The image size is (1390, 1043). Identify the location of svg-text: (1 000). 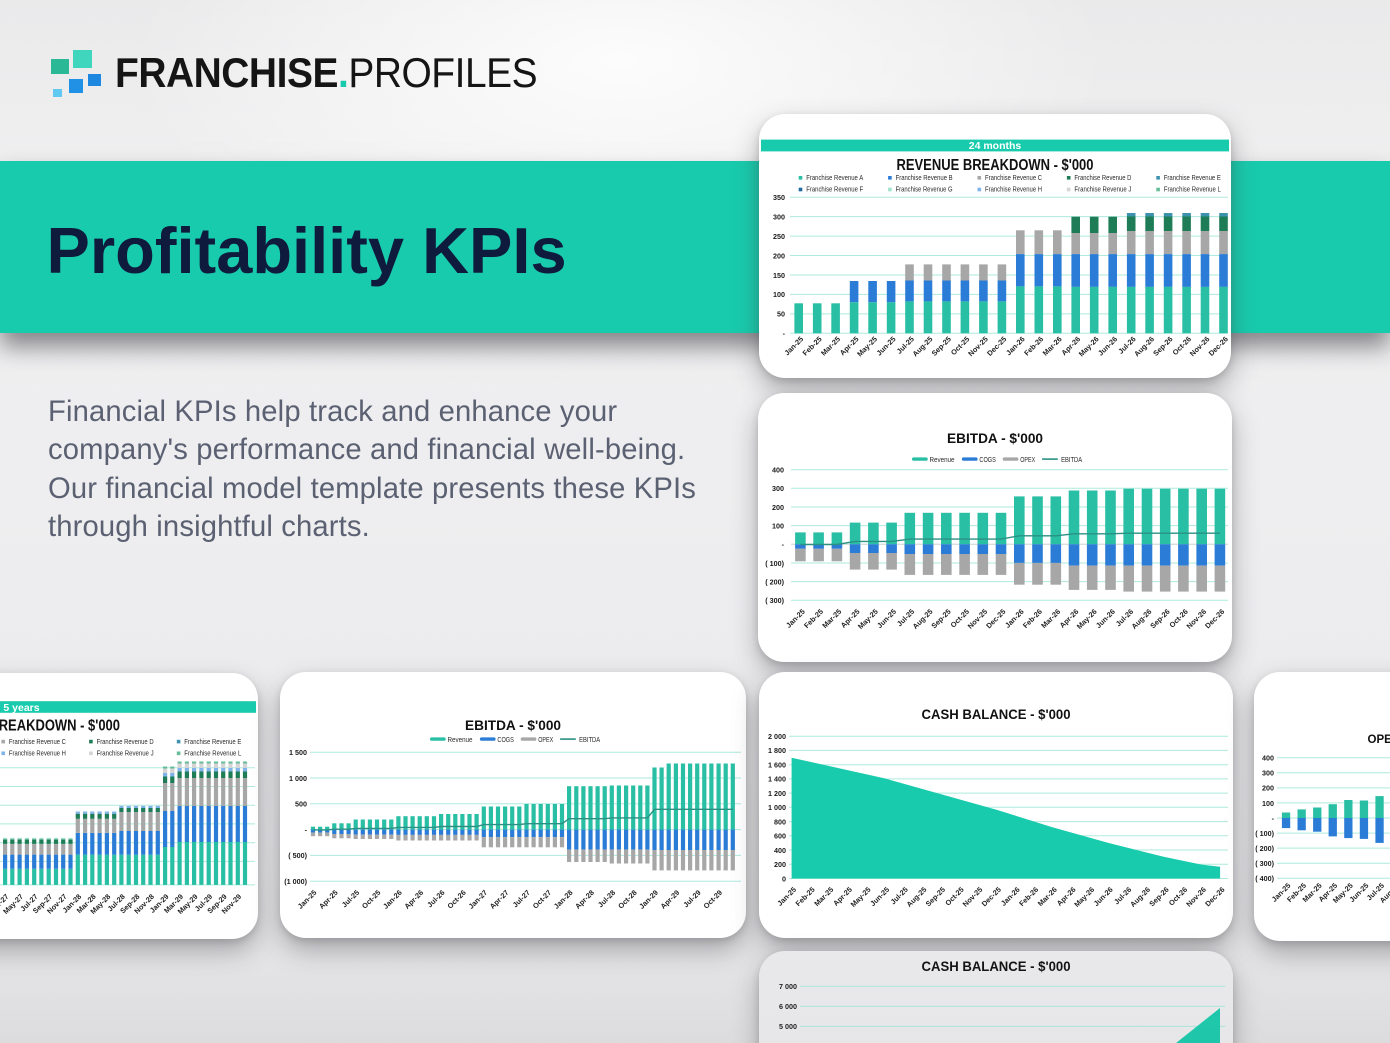
(295, 881).